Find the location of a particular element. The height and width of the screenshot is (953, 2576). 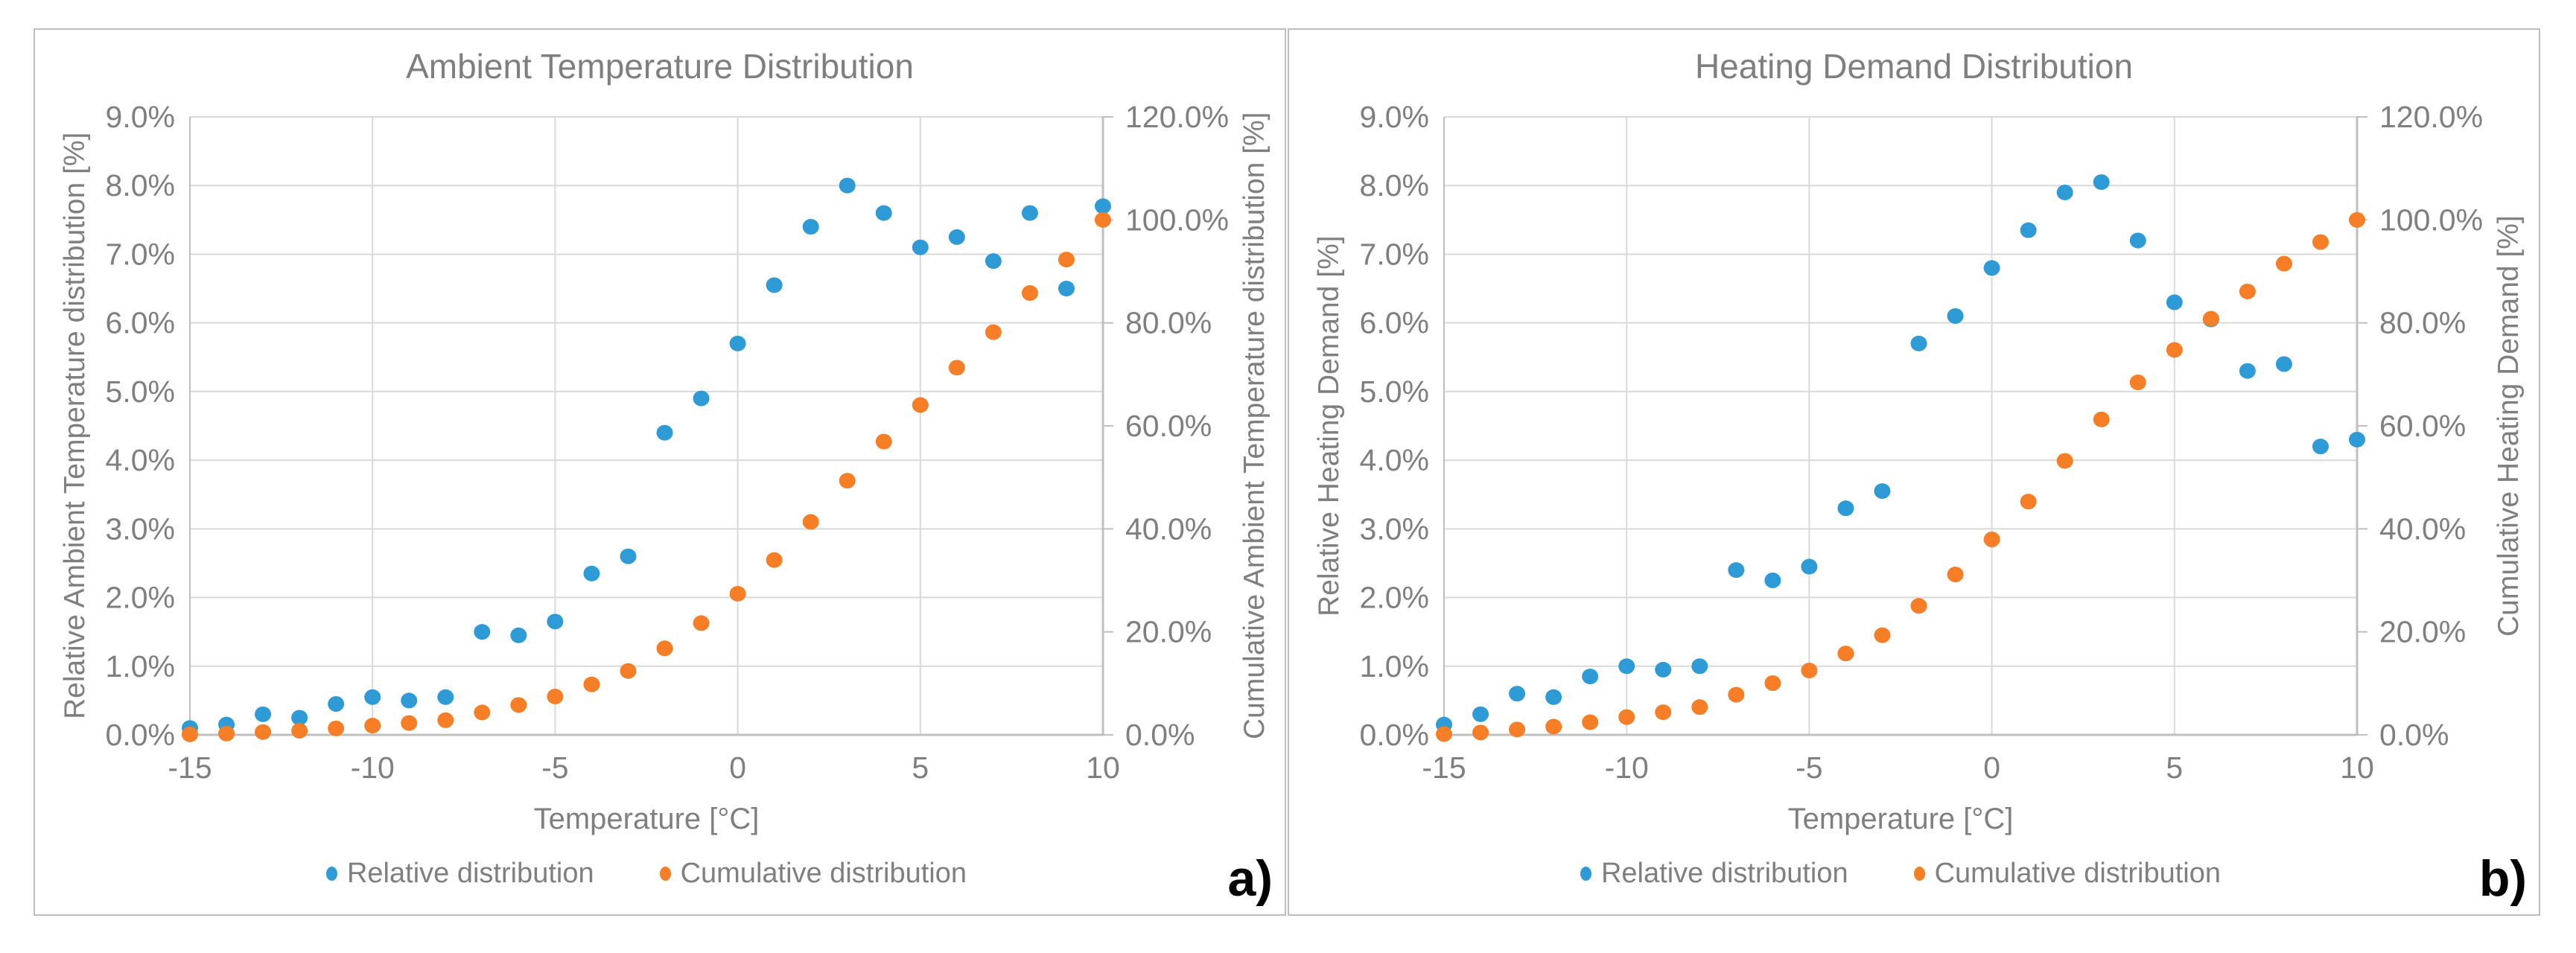

y-left-tick-label: 7.0% is located at coordinates (1394, 254).